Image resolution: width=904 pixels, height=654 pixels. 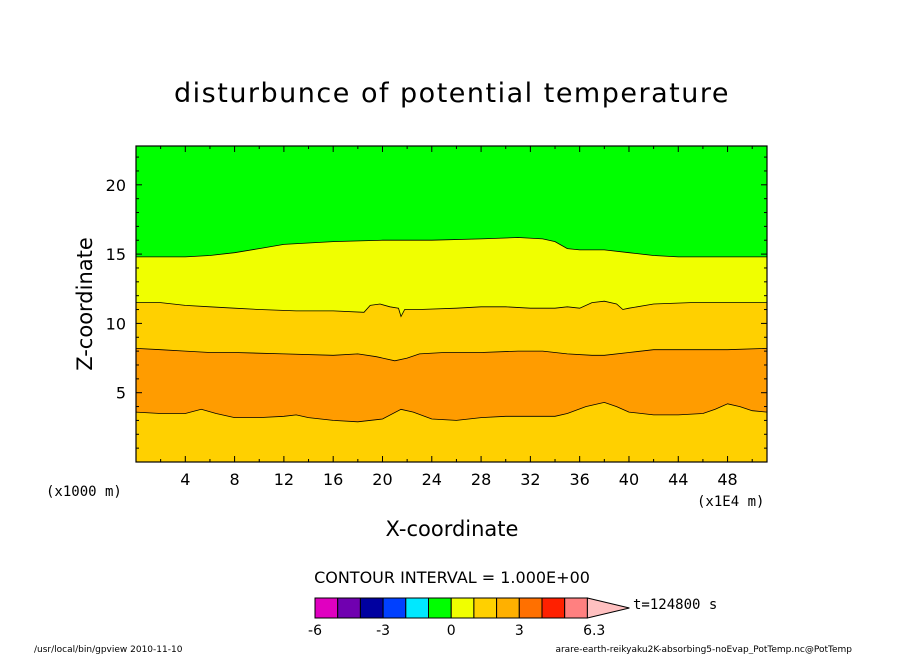 I want to click on colorbar-tick-label: 3, so click(x=519, y=631).